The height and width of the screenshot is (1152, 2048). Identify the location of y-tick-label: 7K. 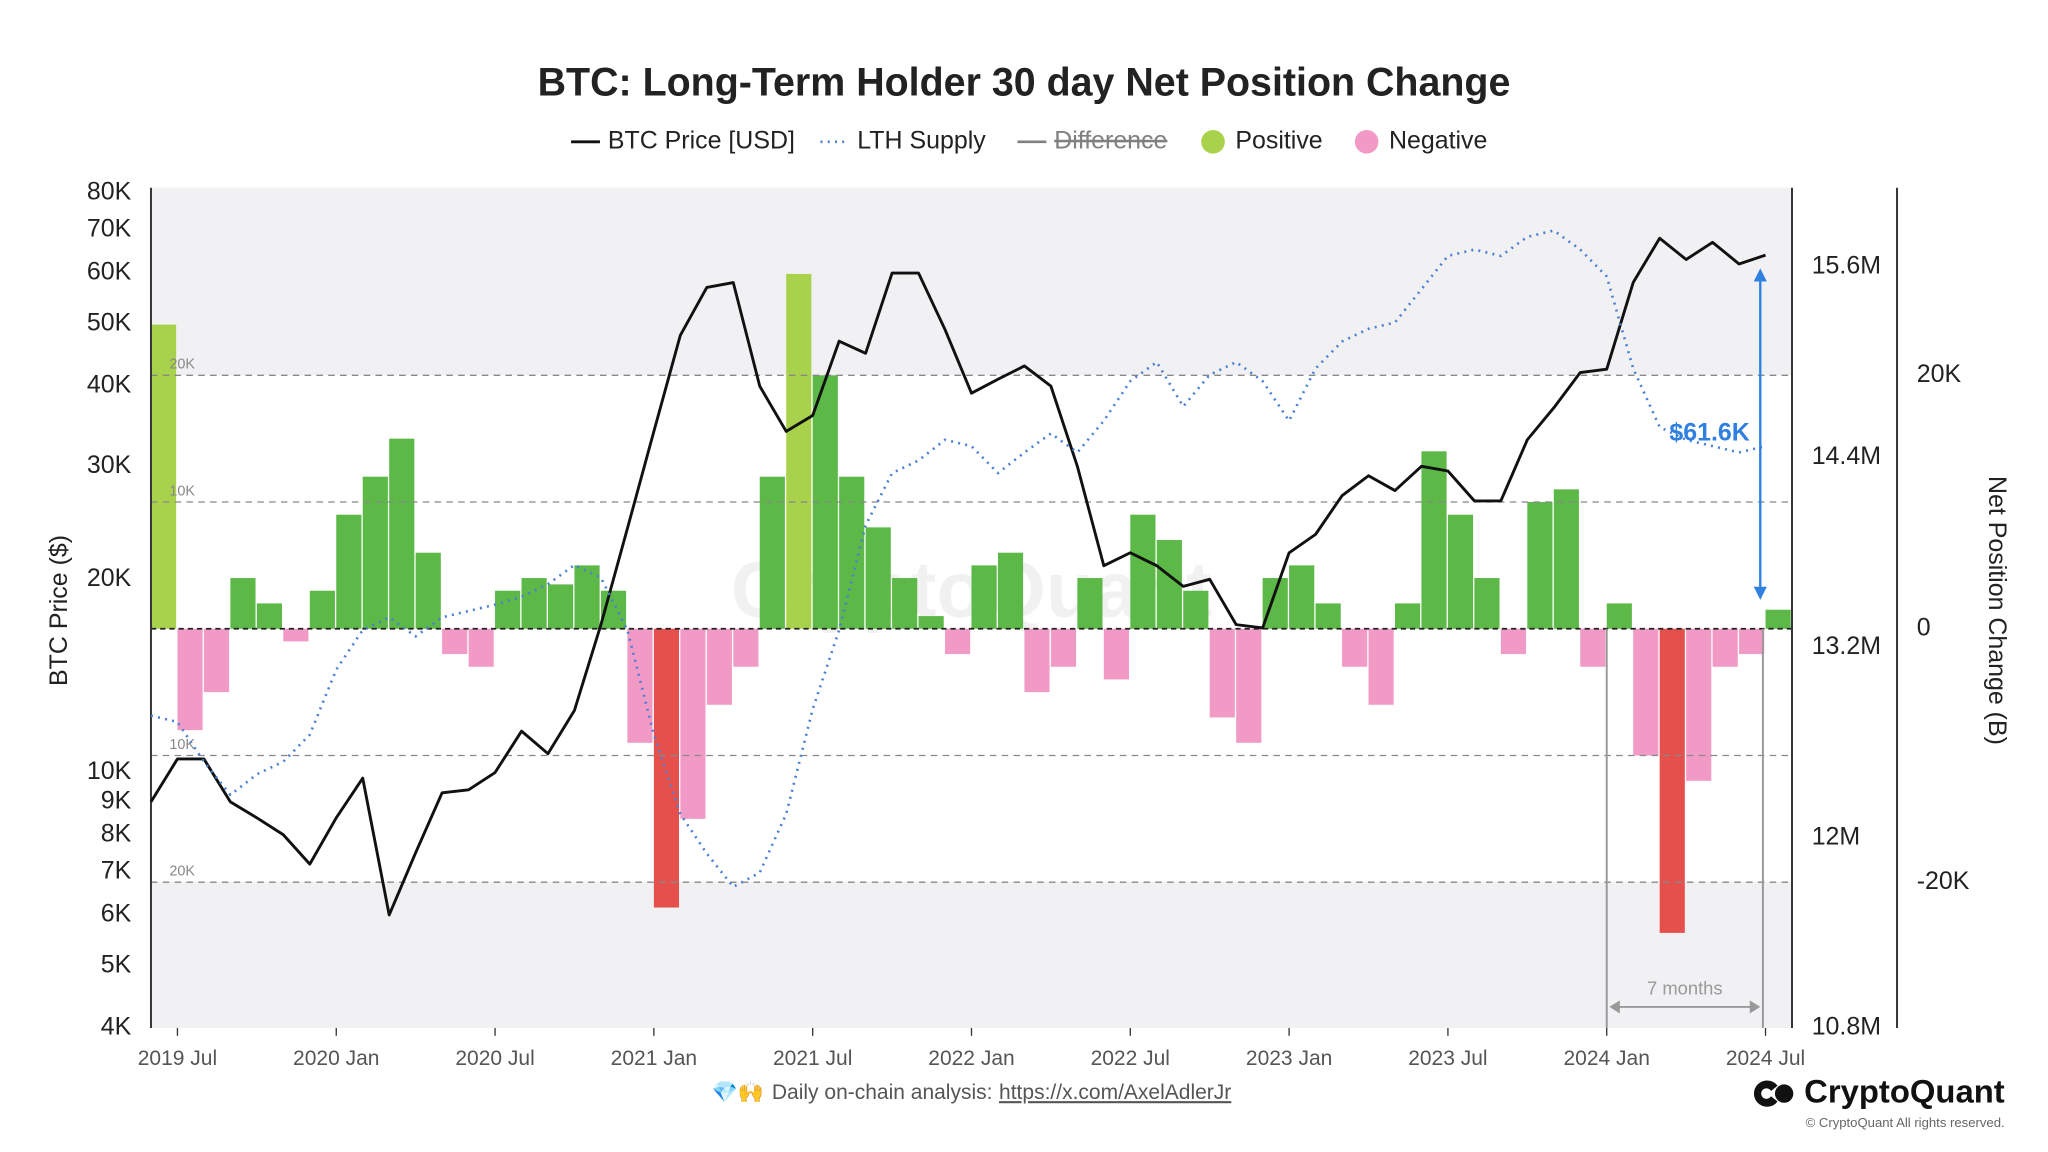
(116, 871).